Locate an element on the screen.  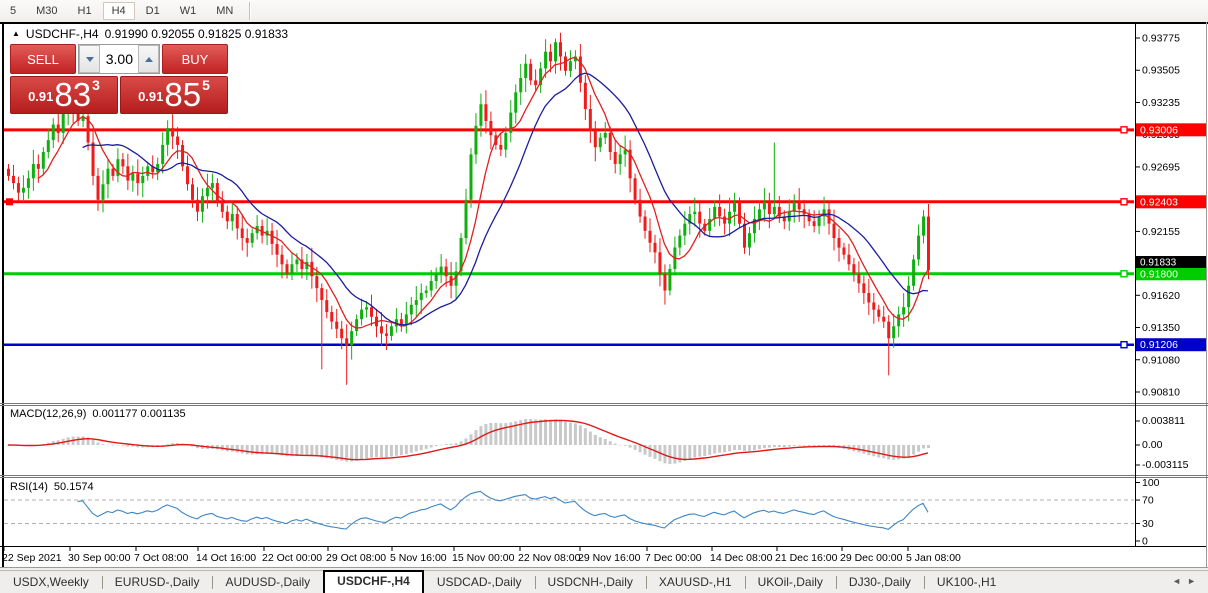
tab-dj30-daily: DJ30-,Daily is located at coordinates (879, 582).